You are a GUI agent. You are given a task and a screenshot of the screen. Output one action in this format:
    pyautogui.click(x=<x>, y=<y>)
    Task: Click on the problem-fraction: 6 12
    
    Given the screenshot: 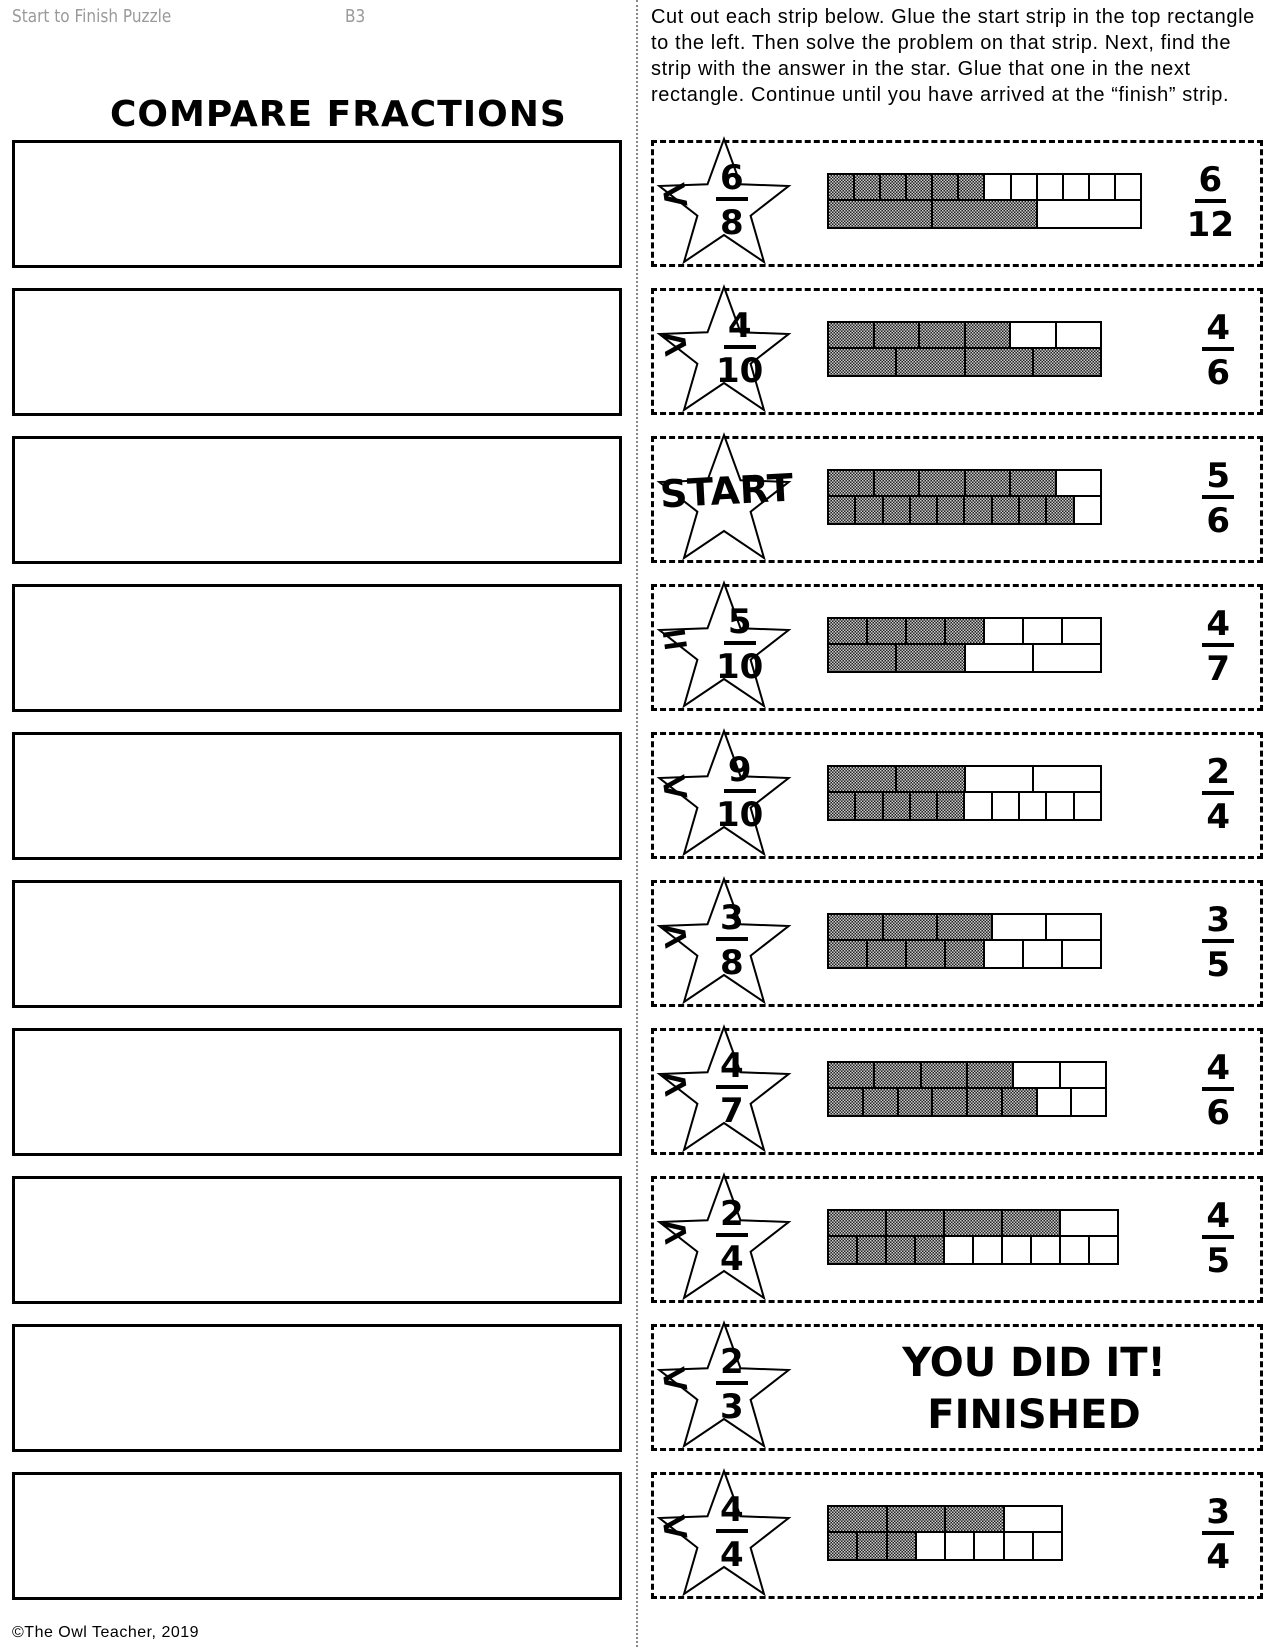 What is the action you would take?
    pyautogui.click(x=1210, y=204)
    